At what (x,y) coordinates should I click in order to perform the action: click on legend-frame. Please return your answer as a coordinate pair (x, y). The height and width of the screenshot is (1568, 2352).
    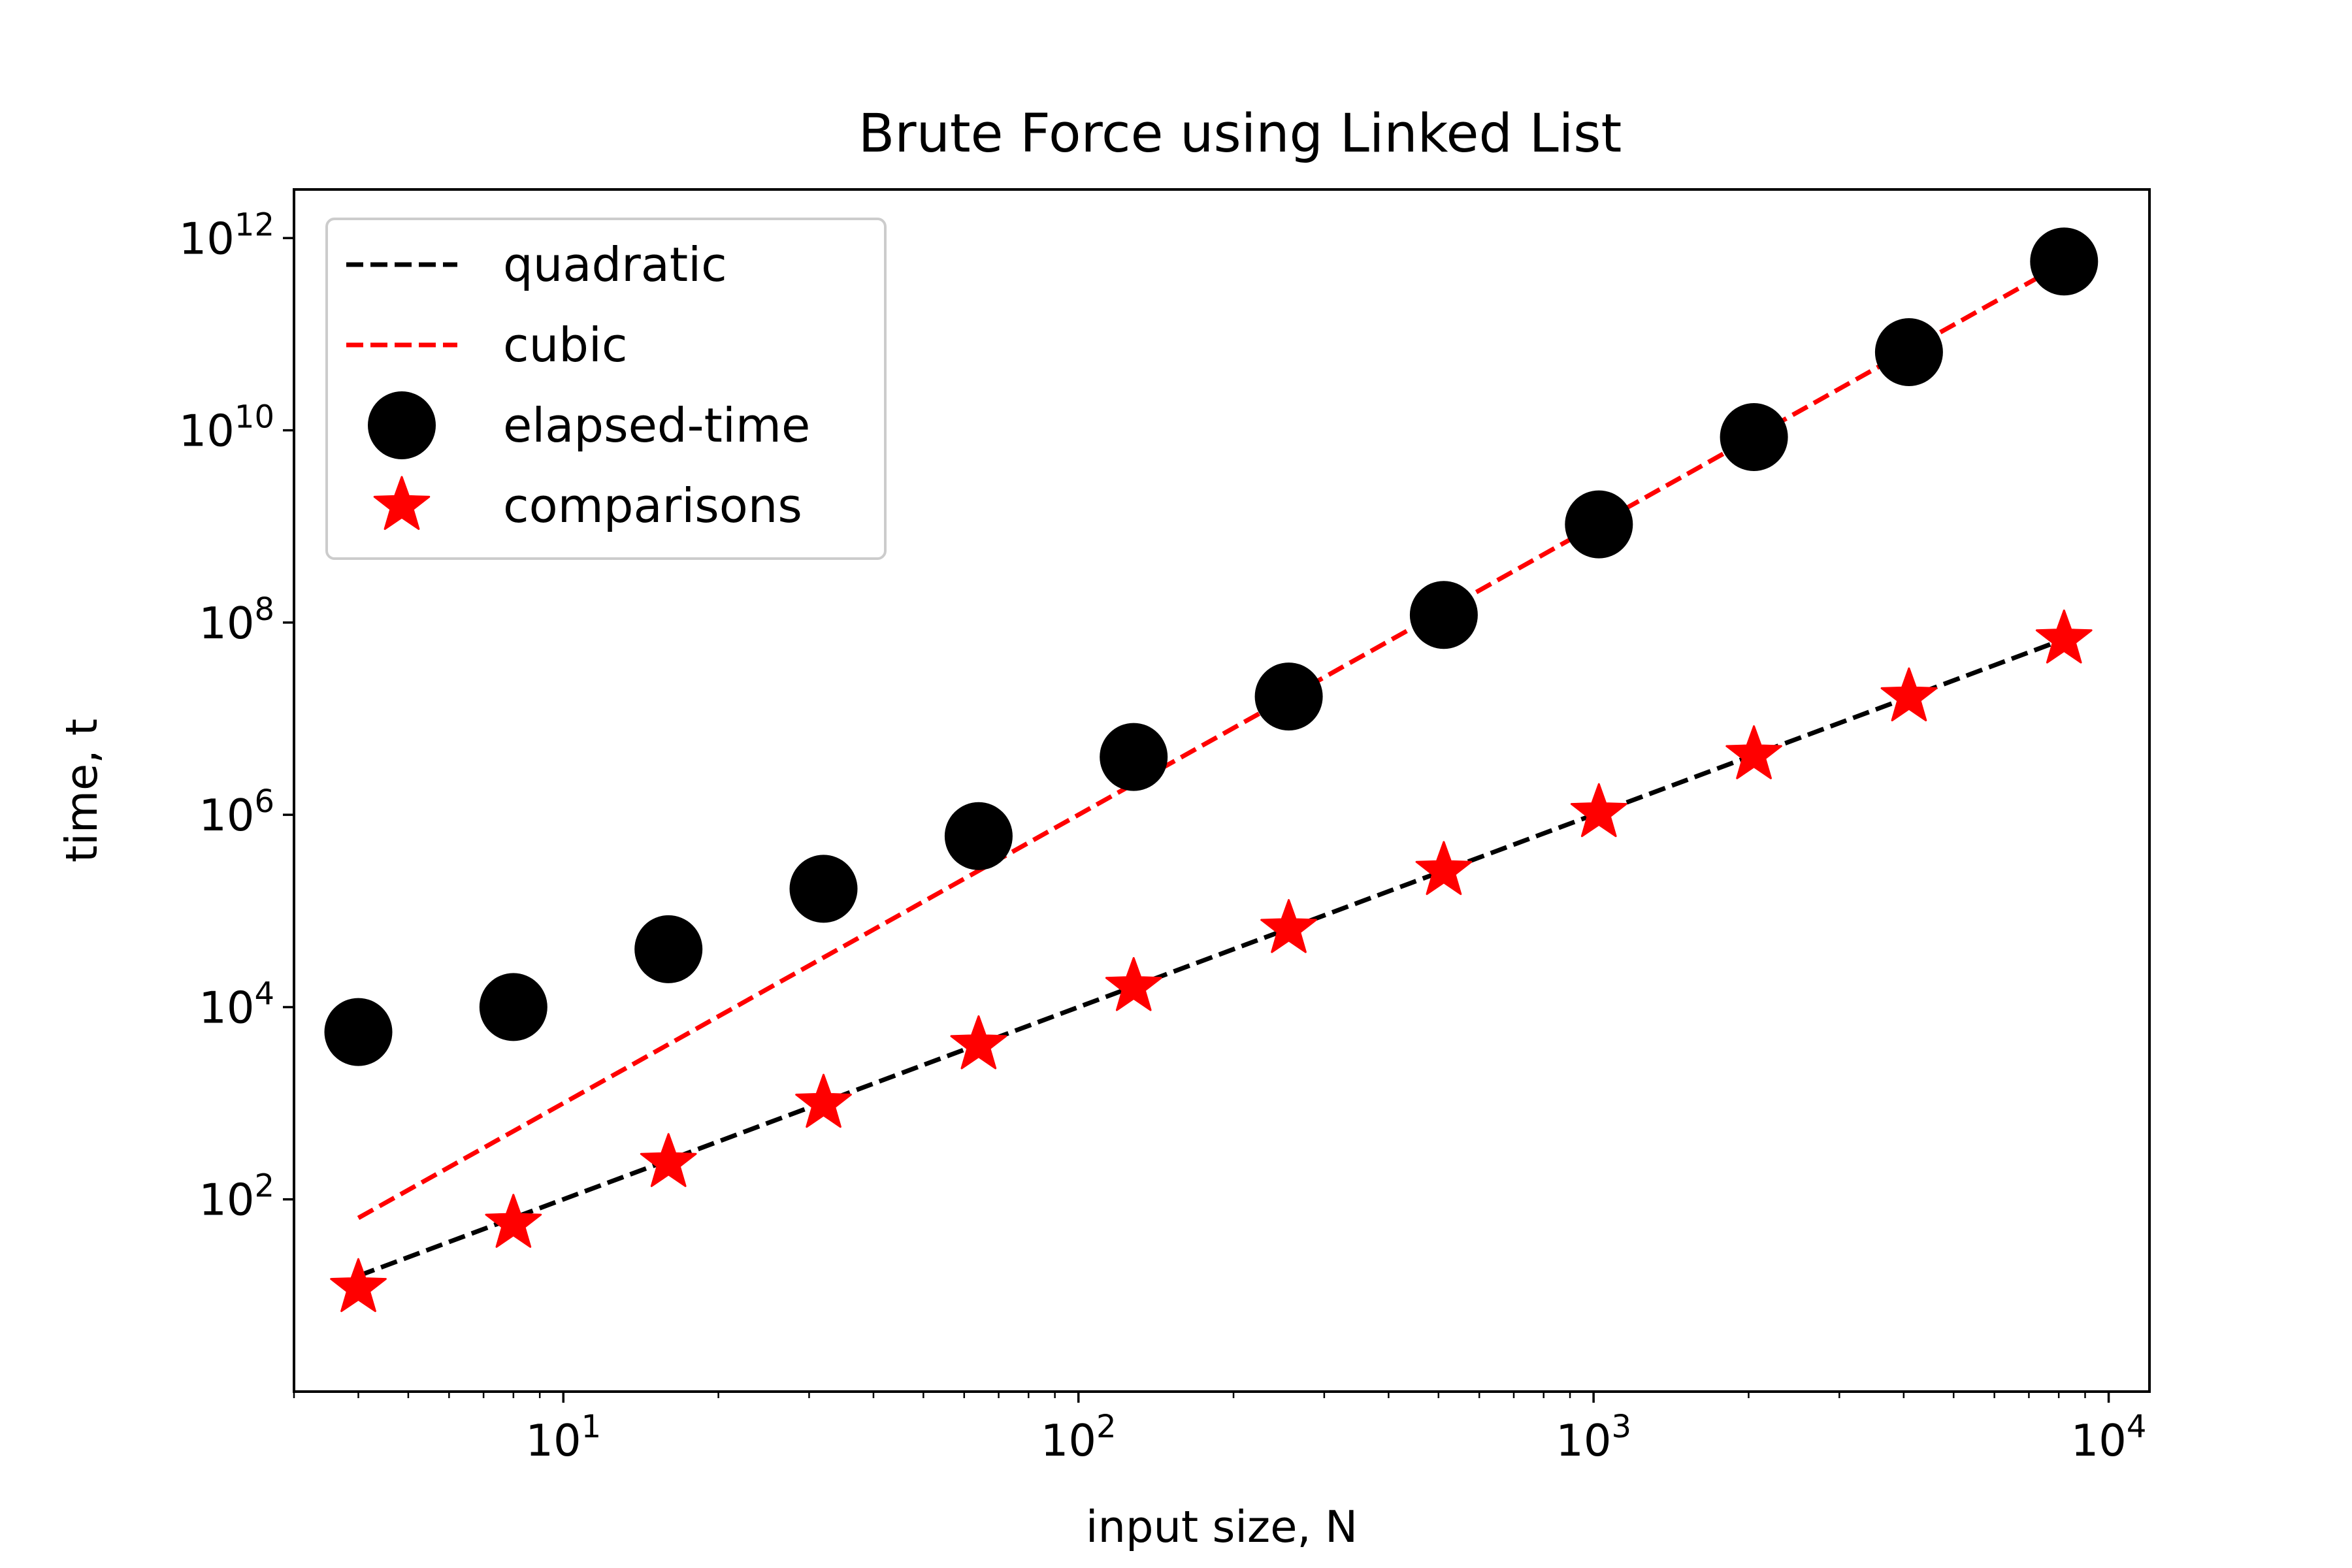
    Looking at the image, I should click on (606, 389).